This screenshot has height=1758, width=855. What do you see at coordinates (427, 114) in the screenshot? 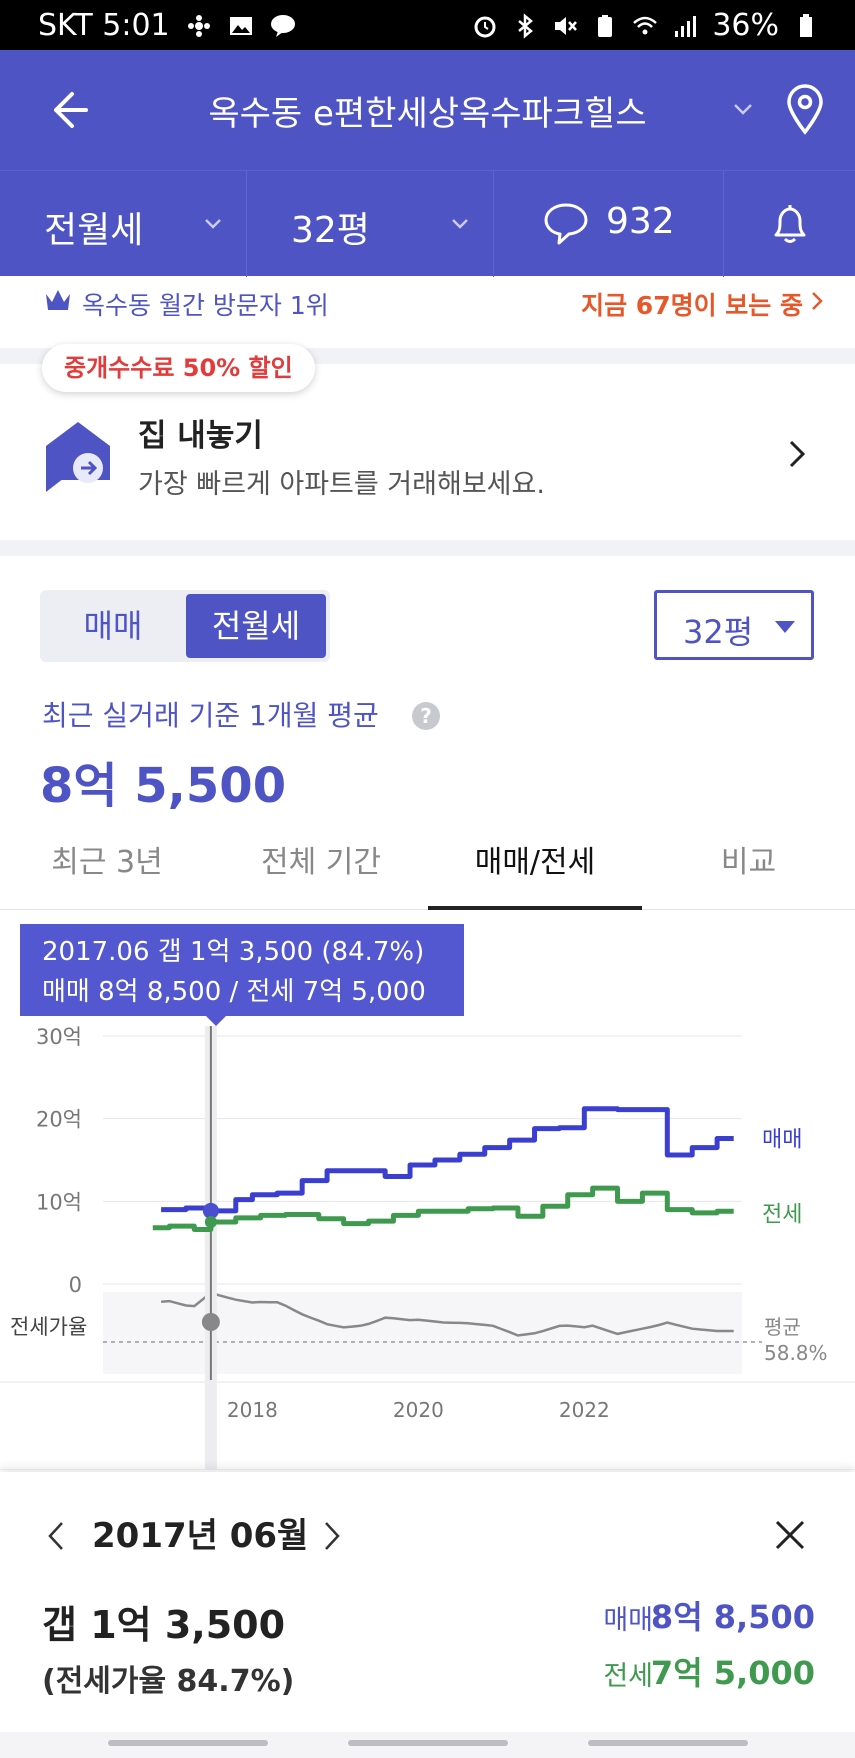
I see `apartment-title: 옥수동 e편한세상옥수파크힐스` at bounding box center [427, 114].